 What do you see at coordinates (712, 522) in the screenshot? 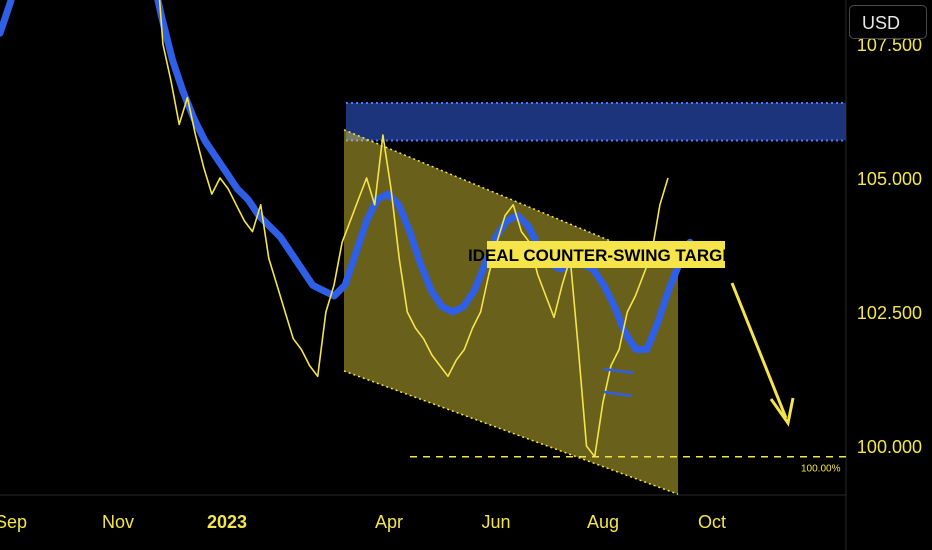
I see `time-tick-label: Oct` at bounding box center [712, 522].